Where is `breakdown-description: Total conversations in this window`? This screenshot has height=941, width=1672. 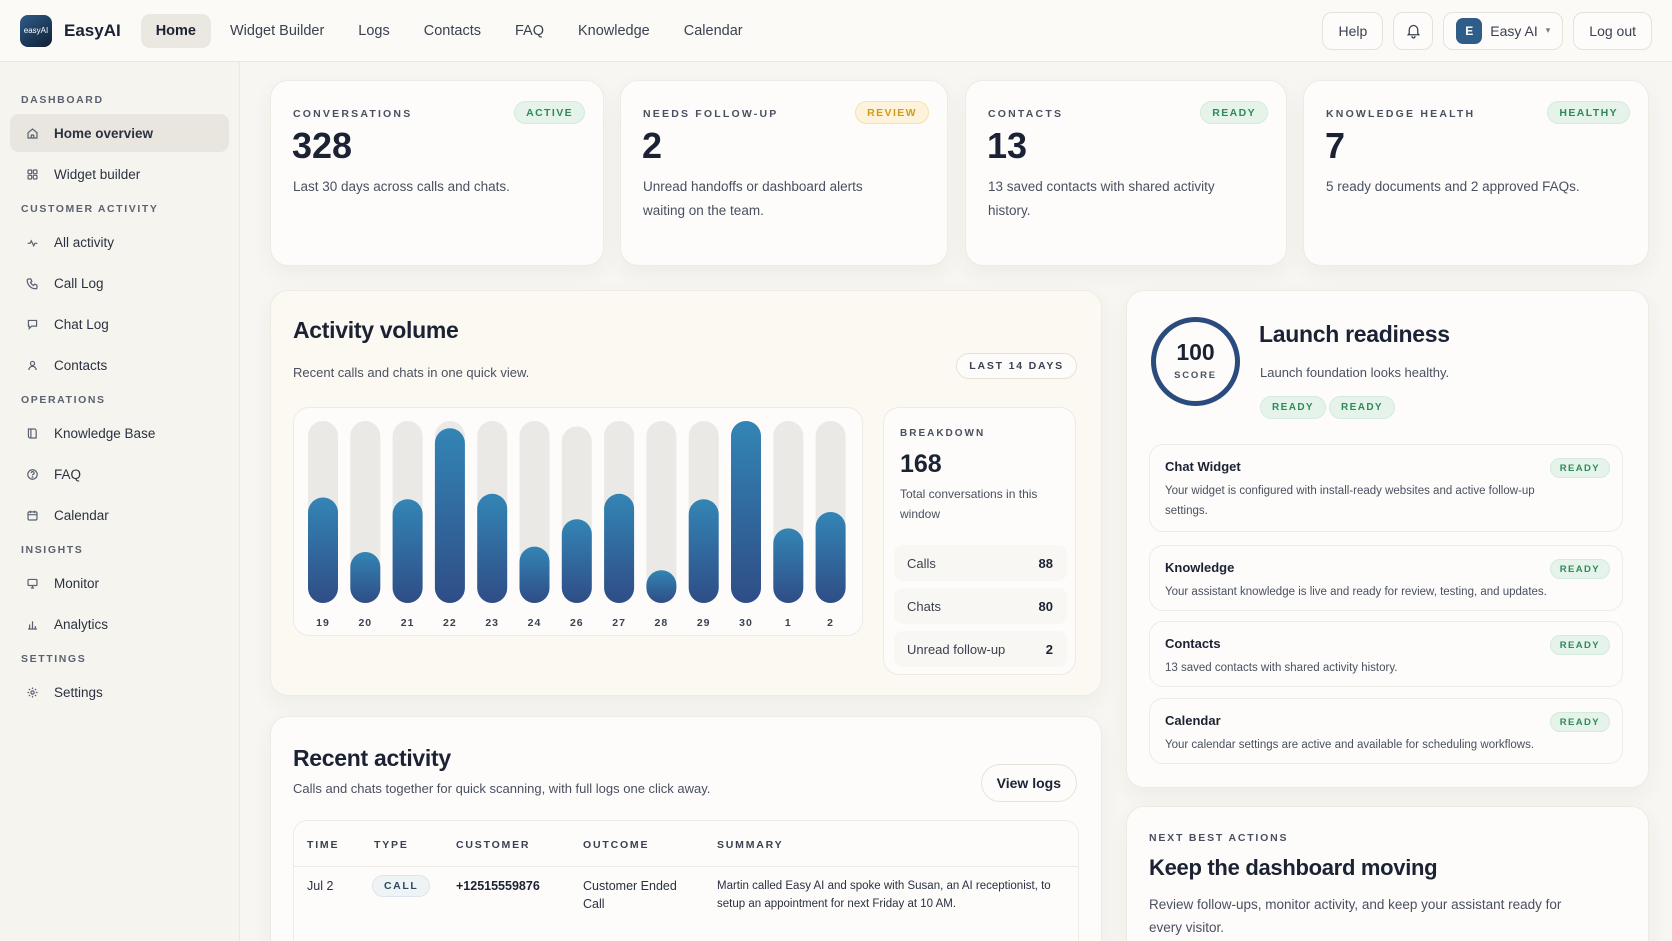 breakdown-description: Total conversations in this window is located at coordinates (969, 504).